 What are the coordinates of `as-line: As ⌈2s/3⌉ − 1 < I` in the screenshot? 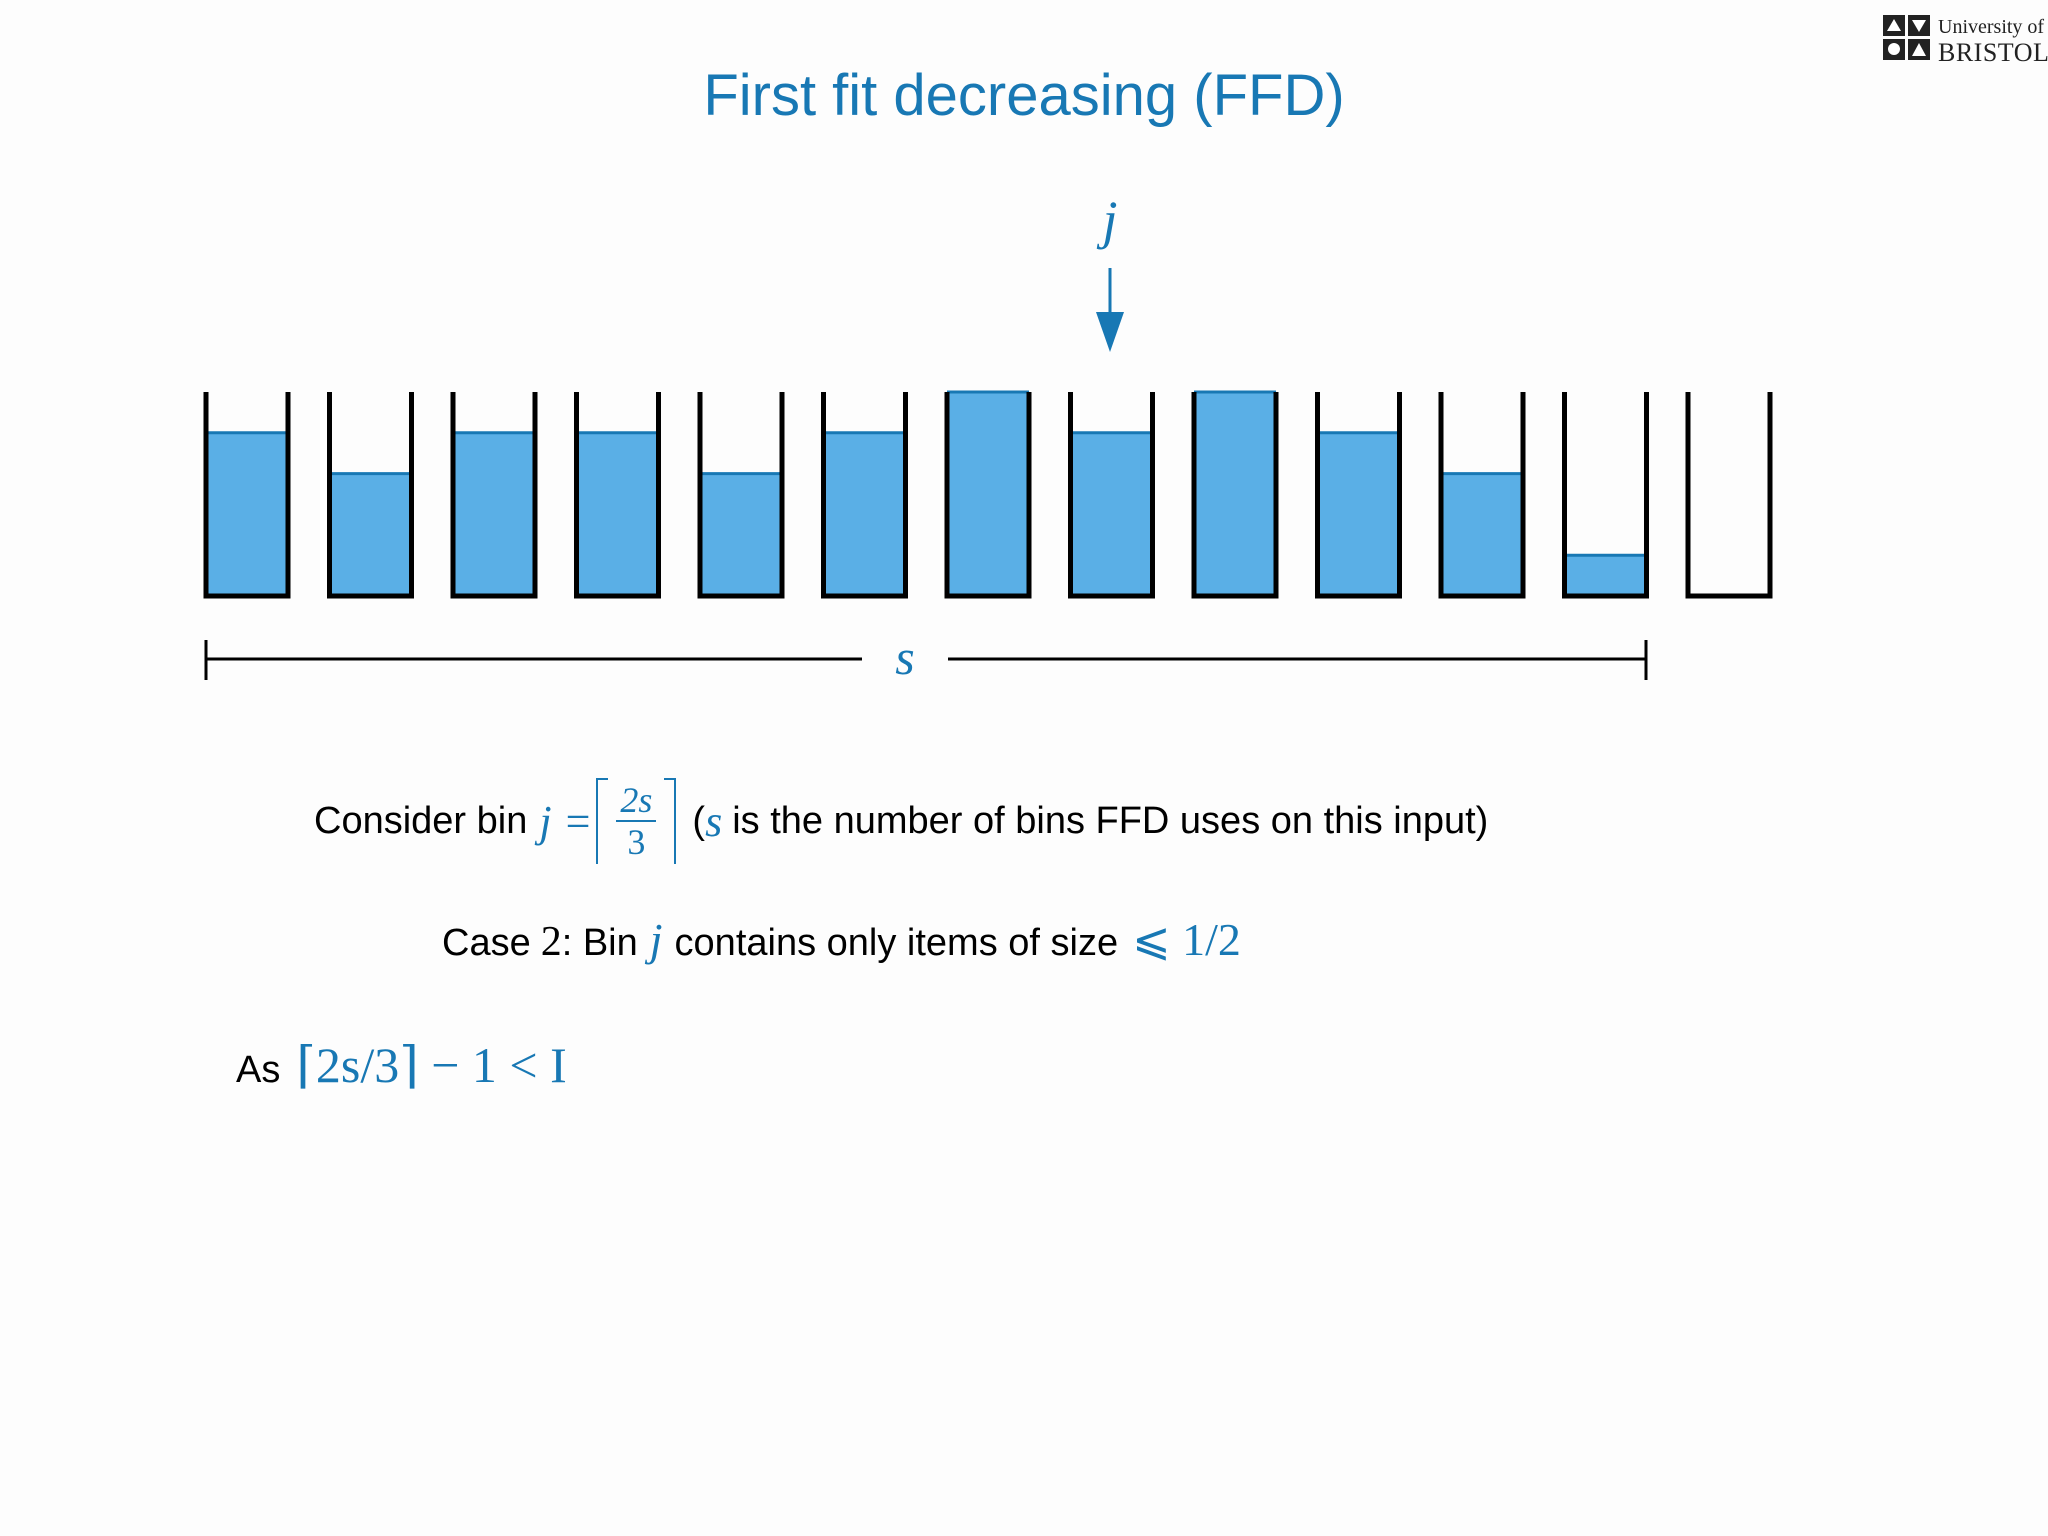 It's located at (401, 1065).